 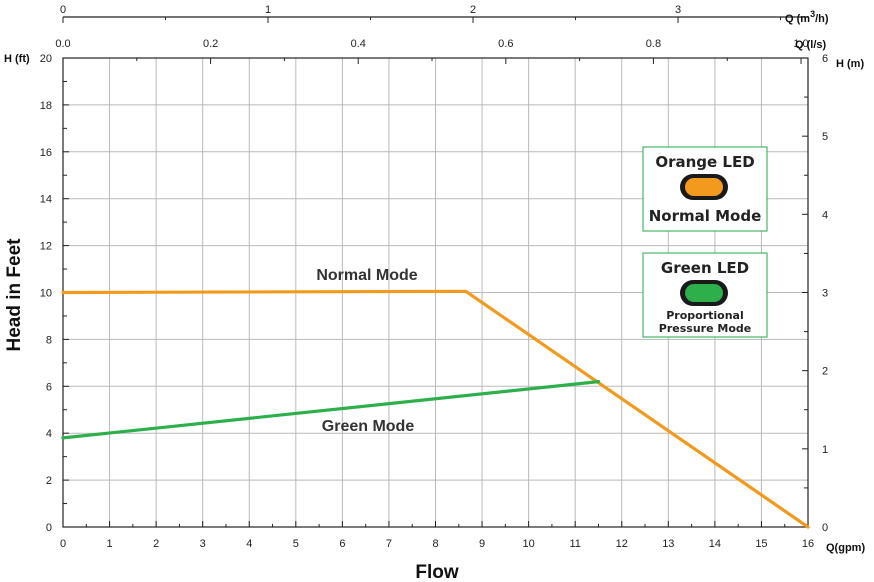 I want to click on bottom-tick-label: 5, so click(x=296, y=544).